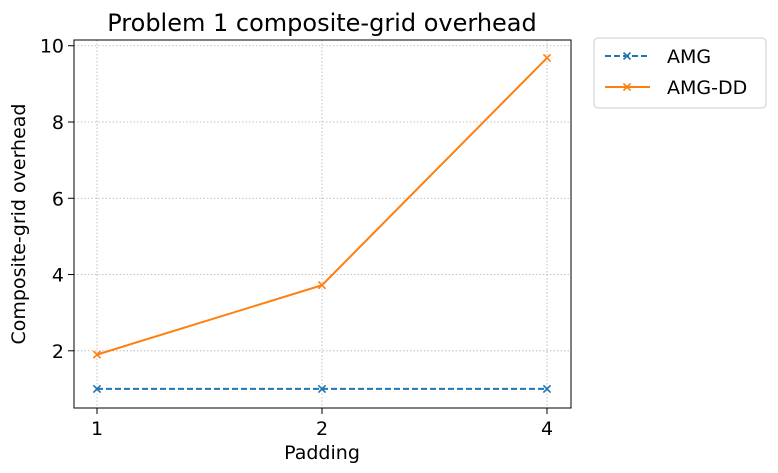 The height and width of the screenshot is (473, 778). I want to click on x-axis-label: Padding, so click(322, 453).